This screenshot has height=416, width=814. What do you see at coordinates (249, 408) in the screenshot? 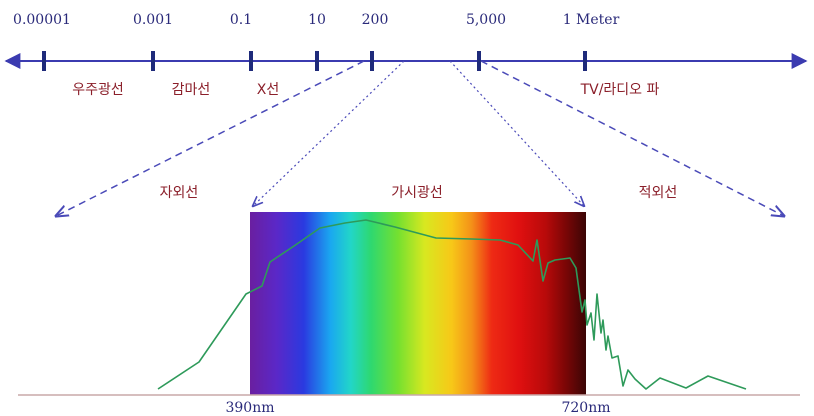
I see `spectrum-start-label: 390nm` at bounding box center [249, 408].